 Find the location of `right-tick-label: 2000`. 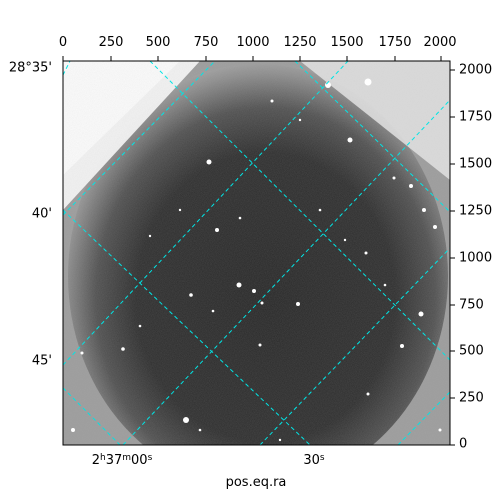

right-tick-label: 2000 is located at coordinates (476, 70).